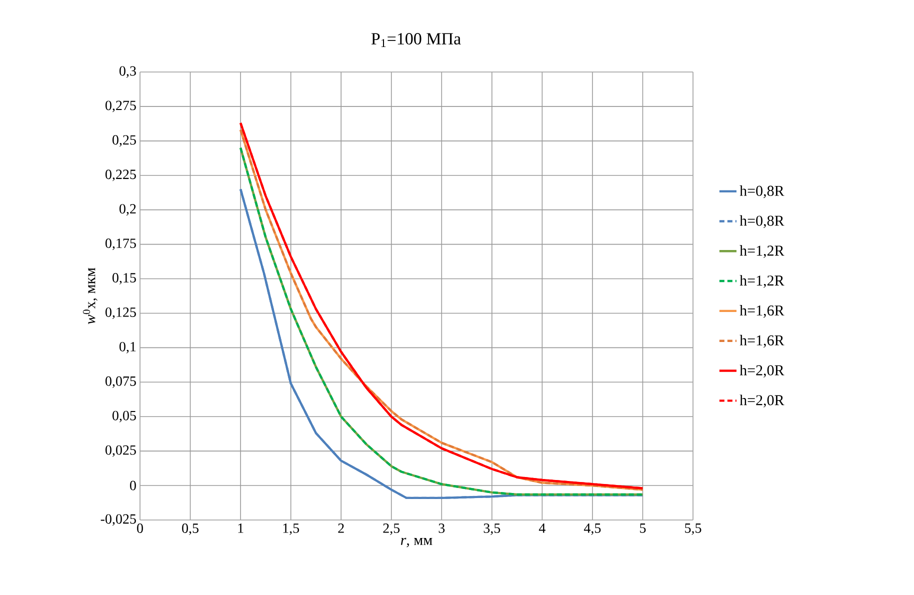 Image resolution: width=914 pixels, height=595 pixels. I want to click on y-tick-label: 0,075, so click(121, 382).